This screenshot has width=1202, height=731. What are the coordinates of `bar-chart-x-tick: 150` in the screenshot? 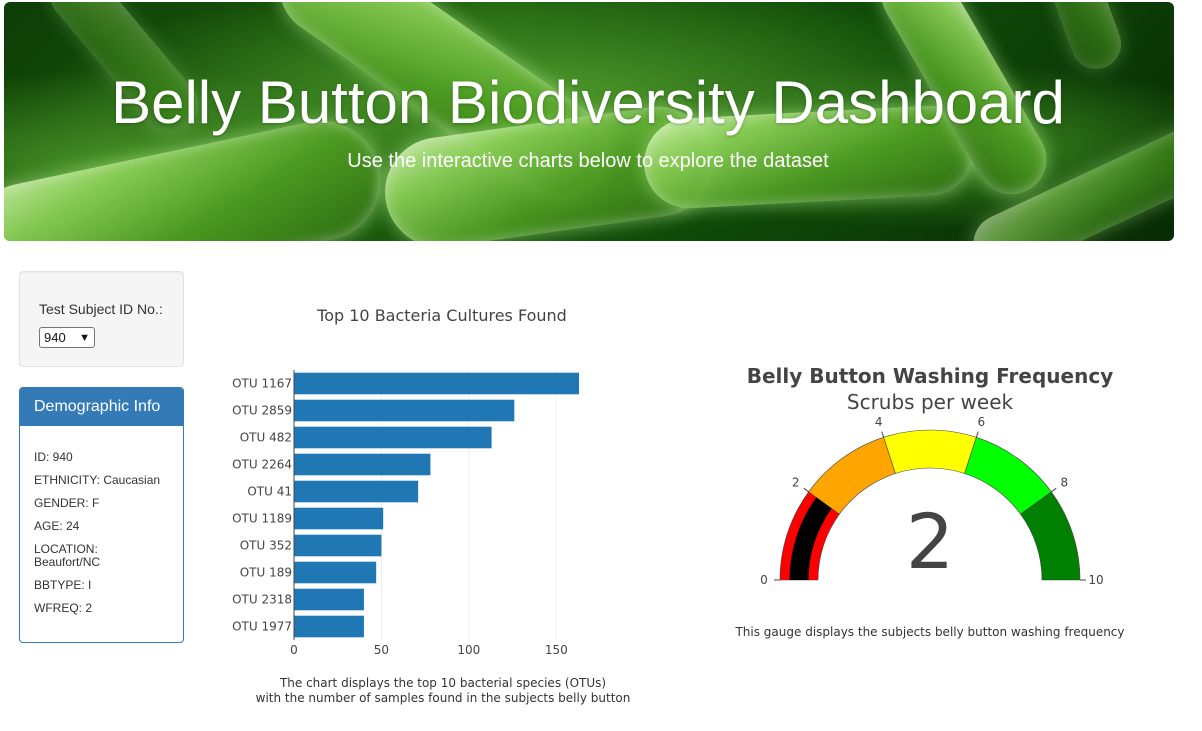 It's located at (556, 650).